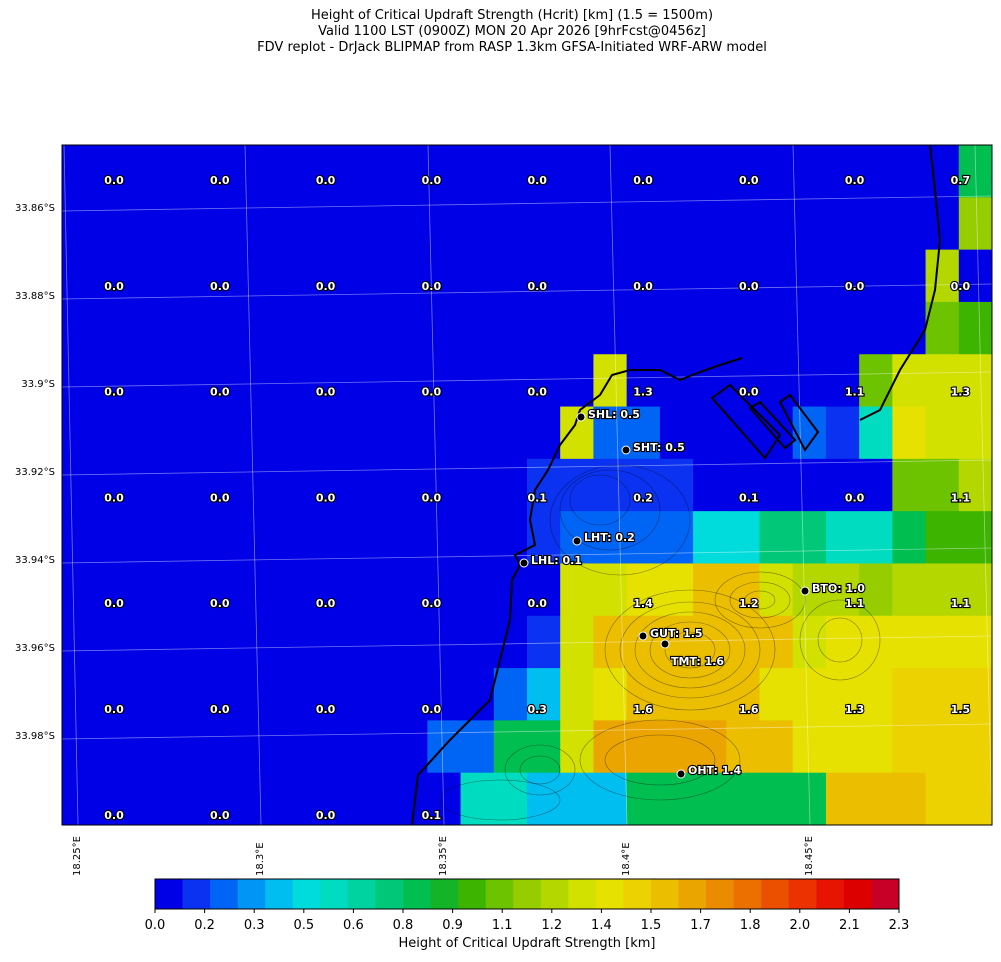 The image size is (1001, 962). What do you see at coordinates (849, 925) in the screenshot?
I see `colorbar-tick-label: 2.1` at bounding box center [849, 925].